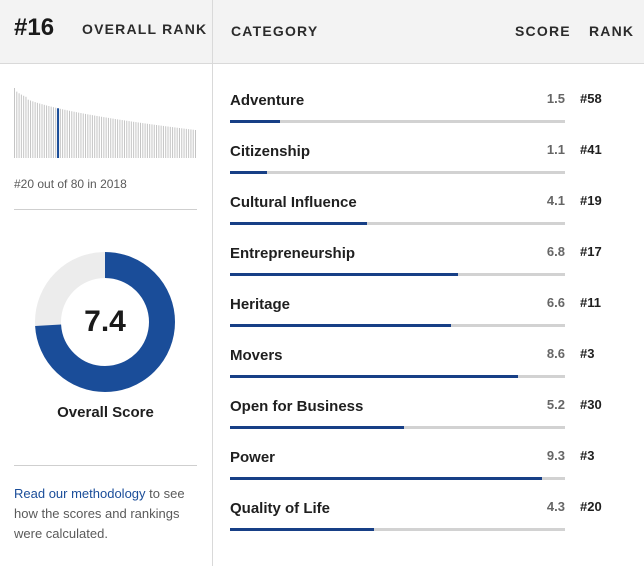  I want to click on category-row: Cultural Influence 4.1 #19, so click(437, 214).